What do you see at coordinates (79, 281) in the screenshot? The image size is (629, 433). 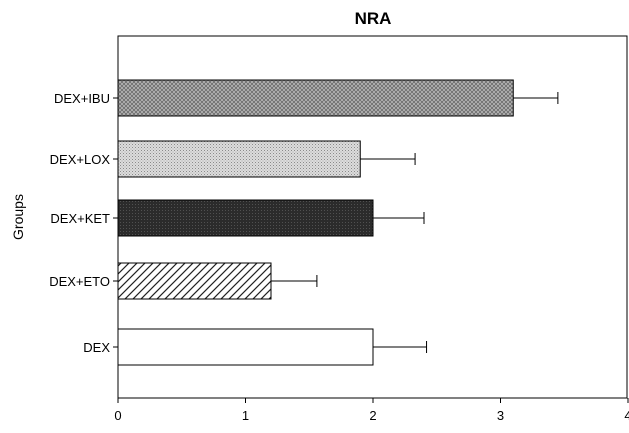 I see `category-label: DEX+ETO` at bounding box center [79, 281].